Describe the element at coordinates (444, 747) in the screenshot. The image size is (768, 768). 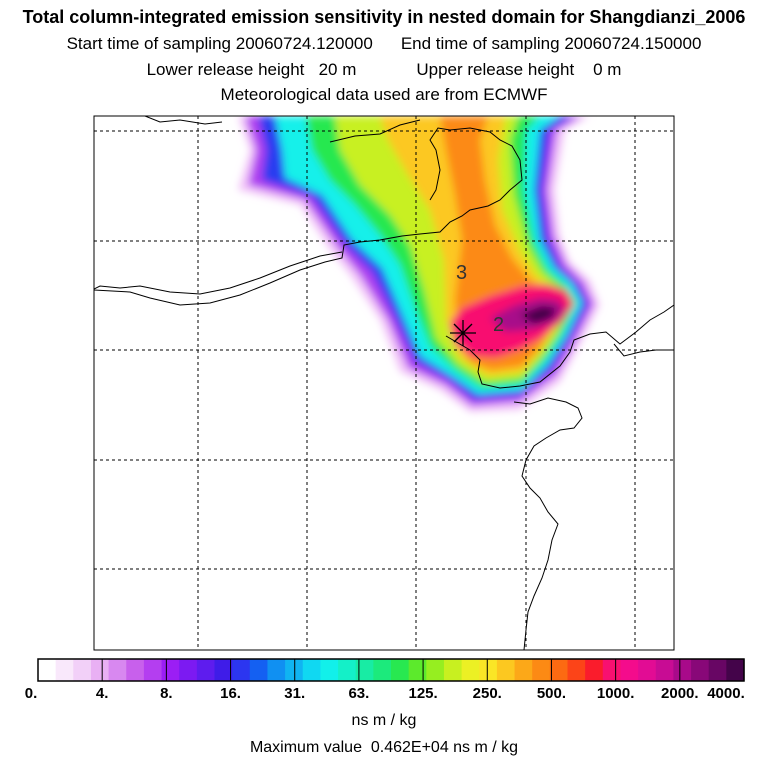
I see `maximum-value: 0.462E+04 ns m / kg` at that location.